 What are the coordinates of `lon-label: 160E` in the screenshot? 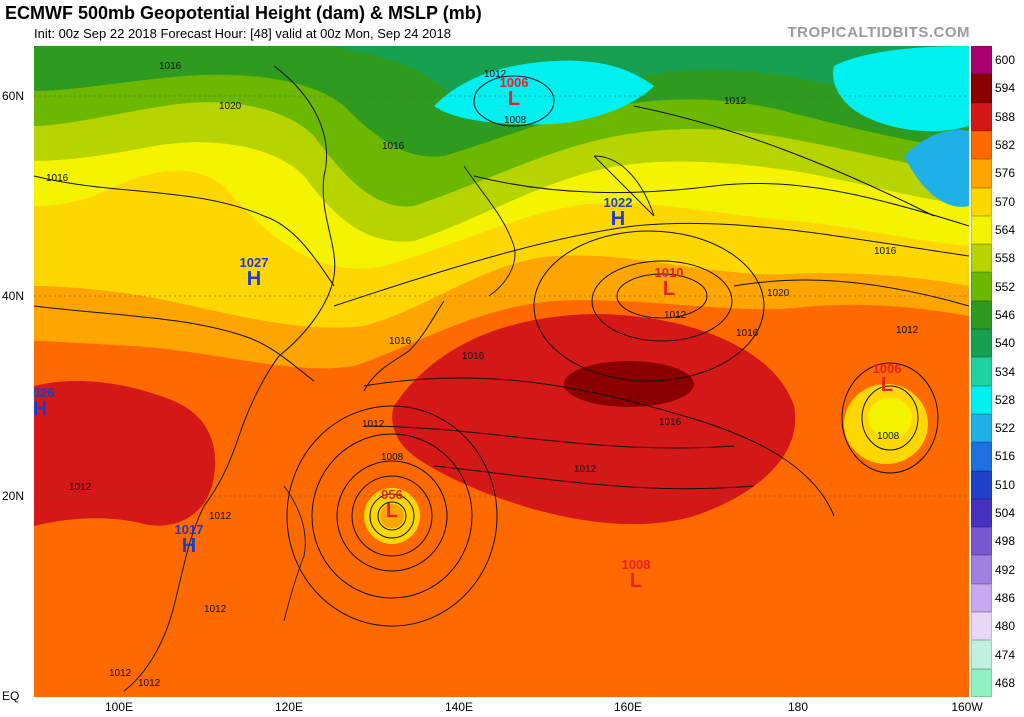 It's located at (628, 707).